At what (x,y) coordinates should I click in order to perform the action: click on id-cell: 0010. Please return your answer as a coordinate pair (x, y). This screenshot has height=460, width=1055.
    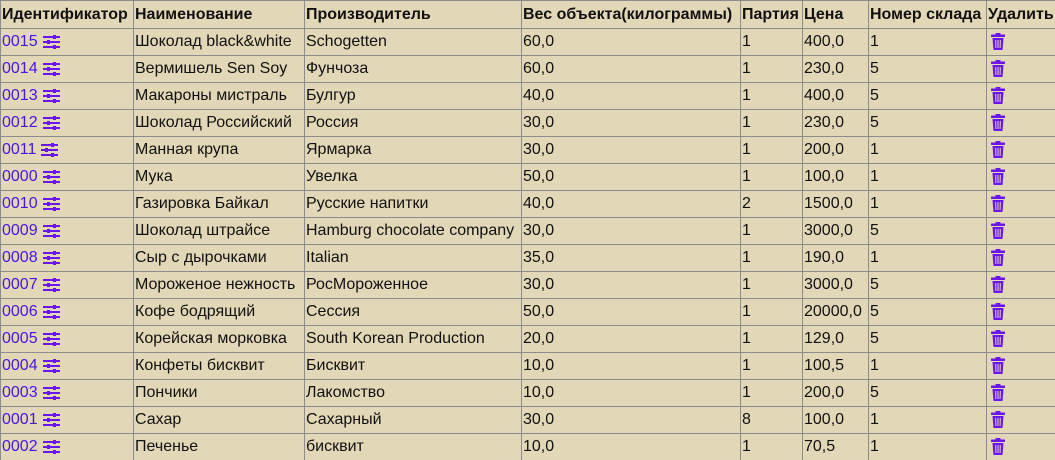
    Looking at the image, I should click on (67, 204).